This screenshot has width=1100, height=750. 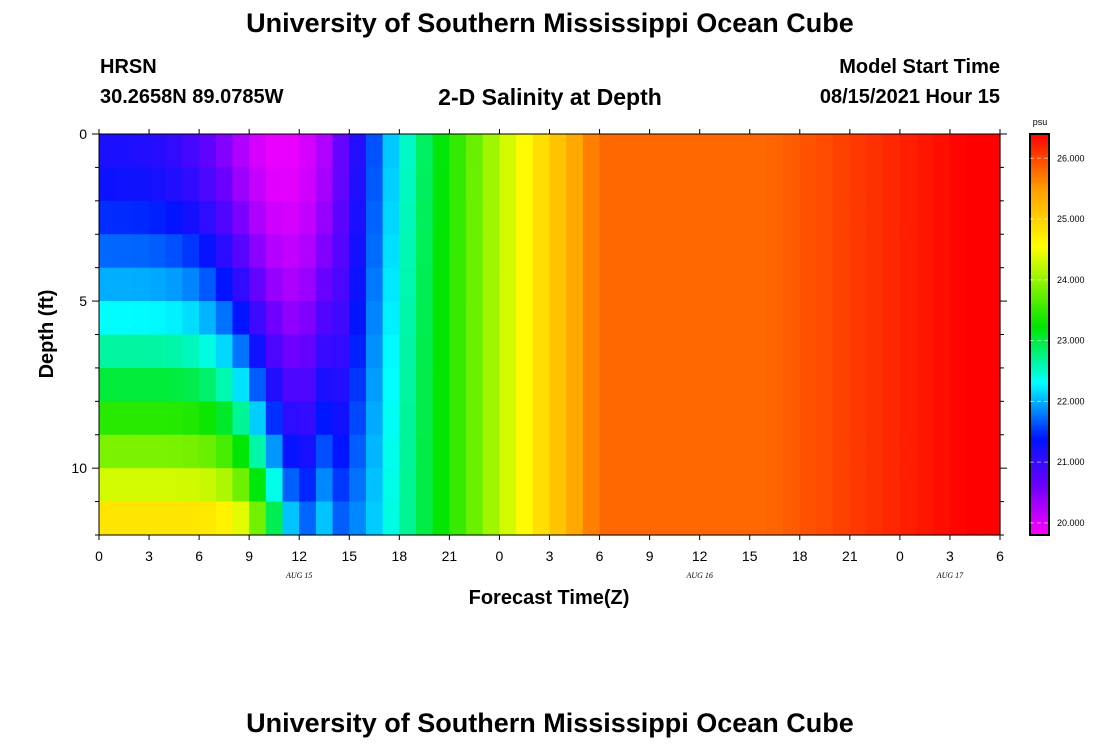 What do you see at coordinates (900, 556) in the screenshot?
I see `x-tick-label: 0` at bounding box center [900, 556].